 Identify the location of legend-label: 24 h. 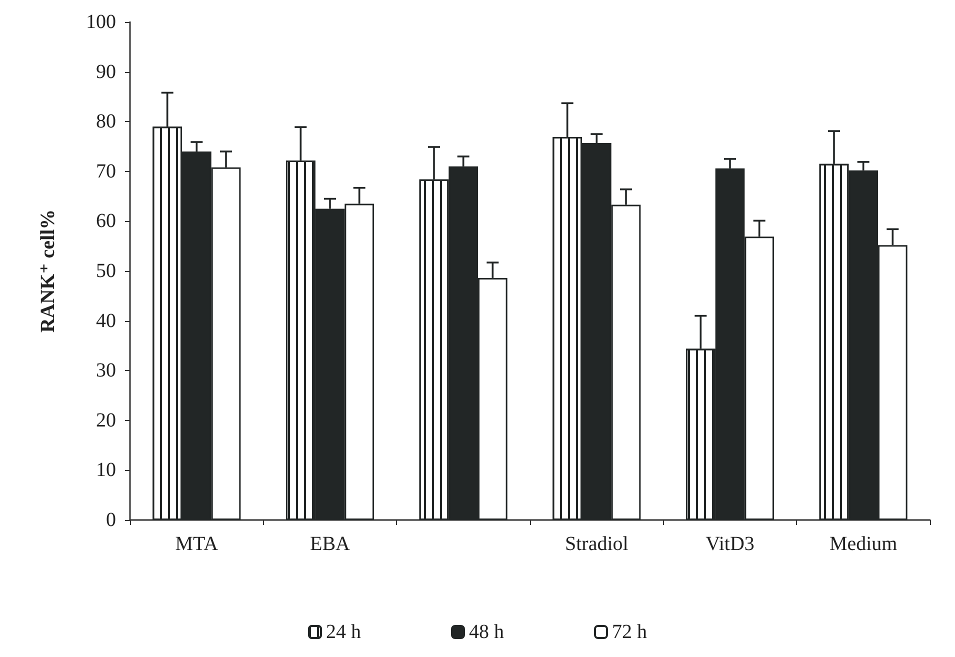
(343, 632).